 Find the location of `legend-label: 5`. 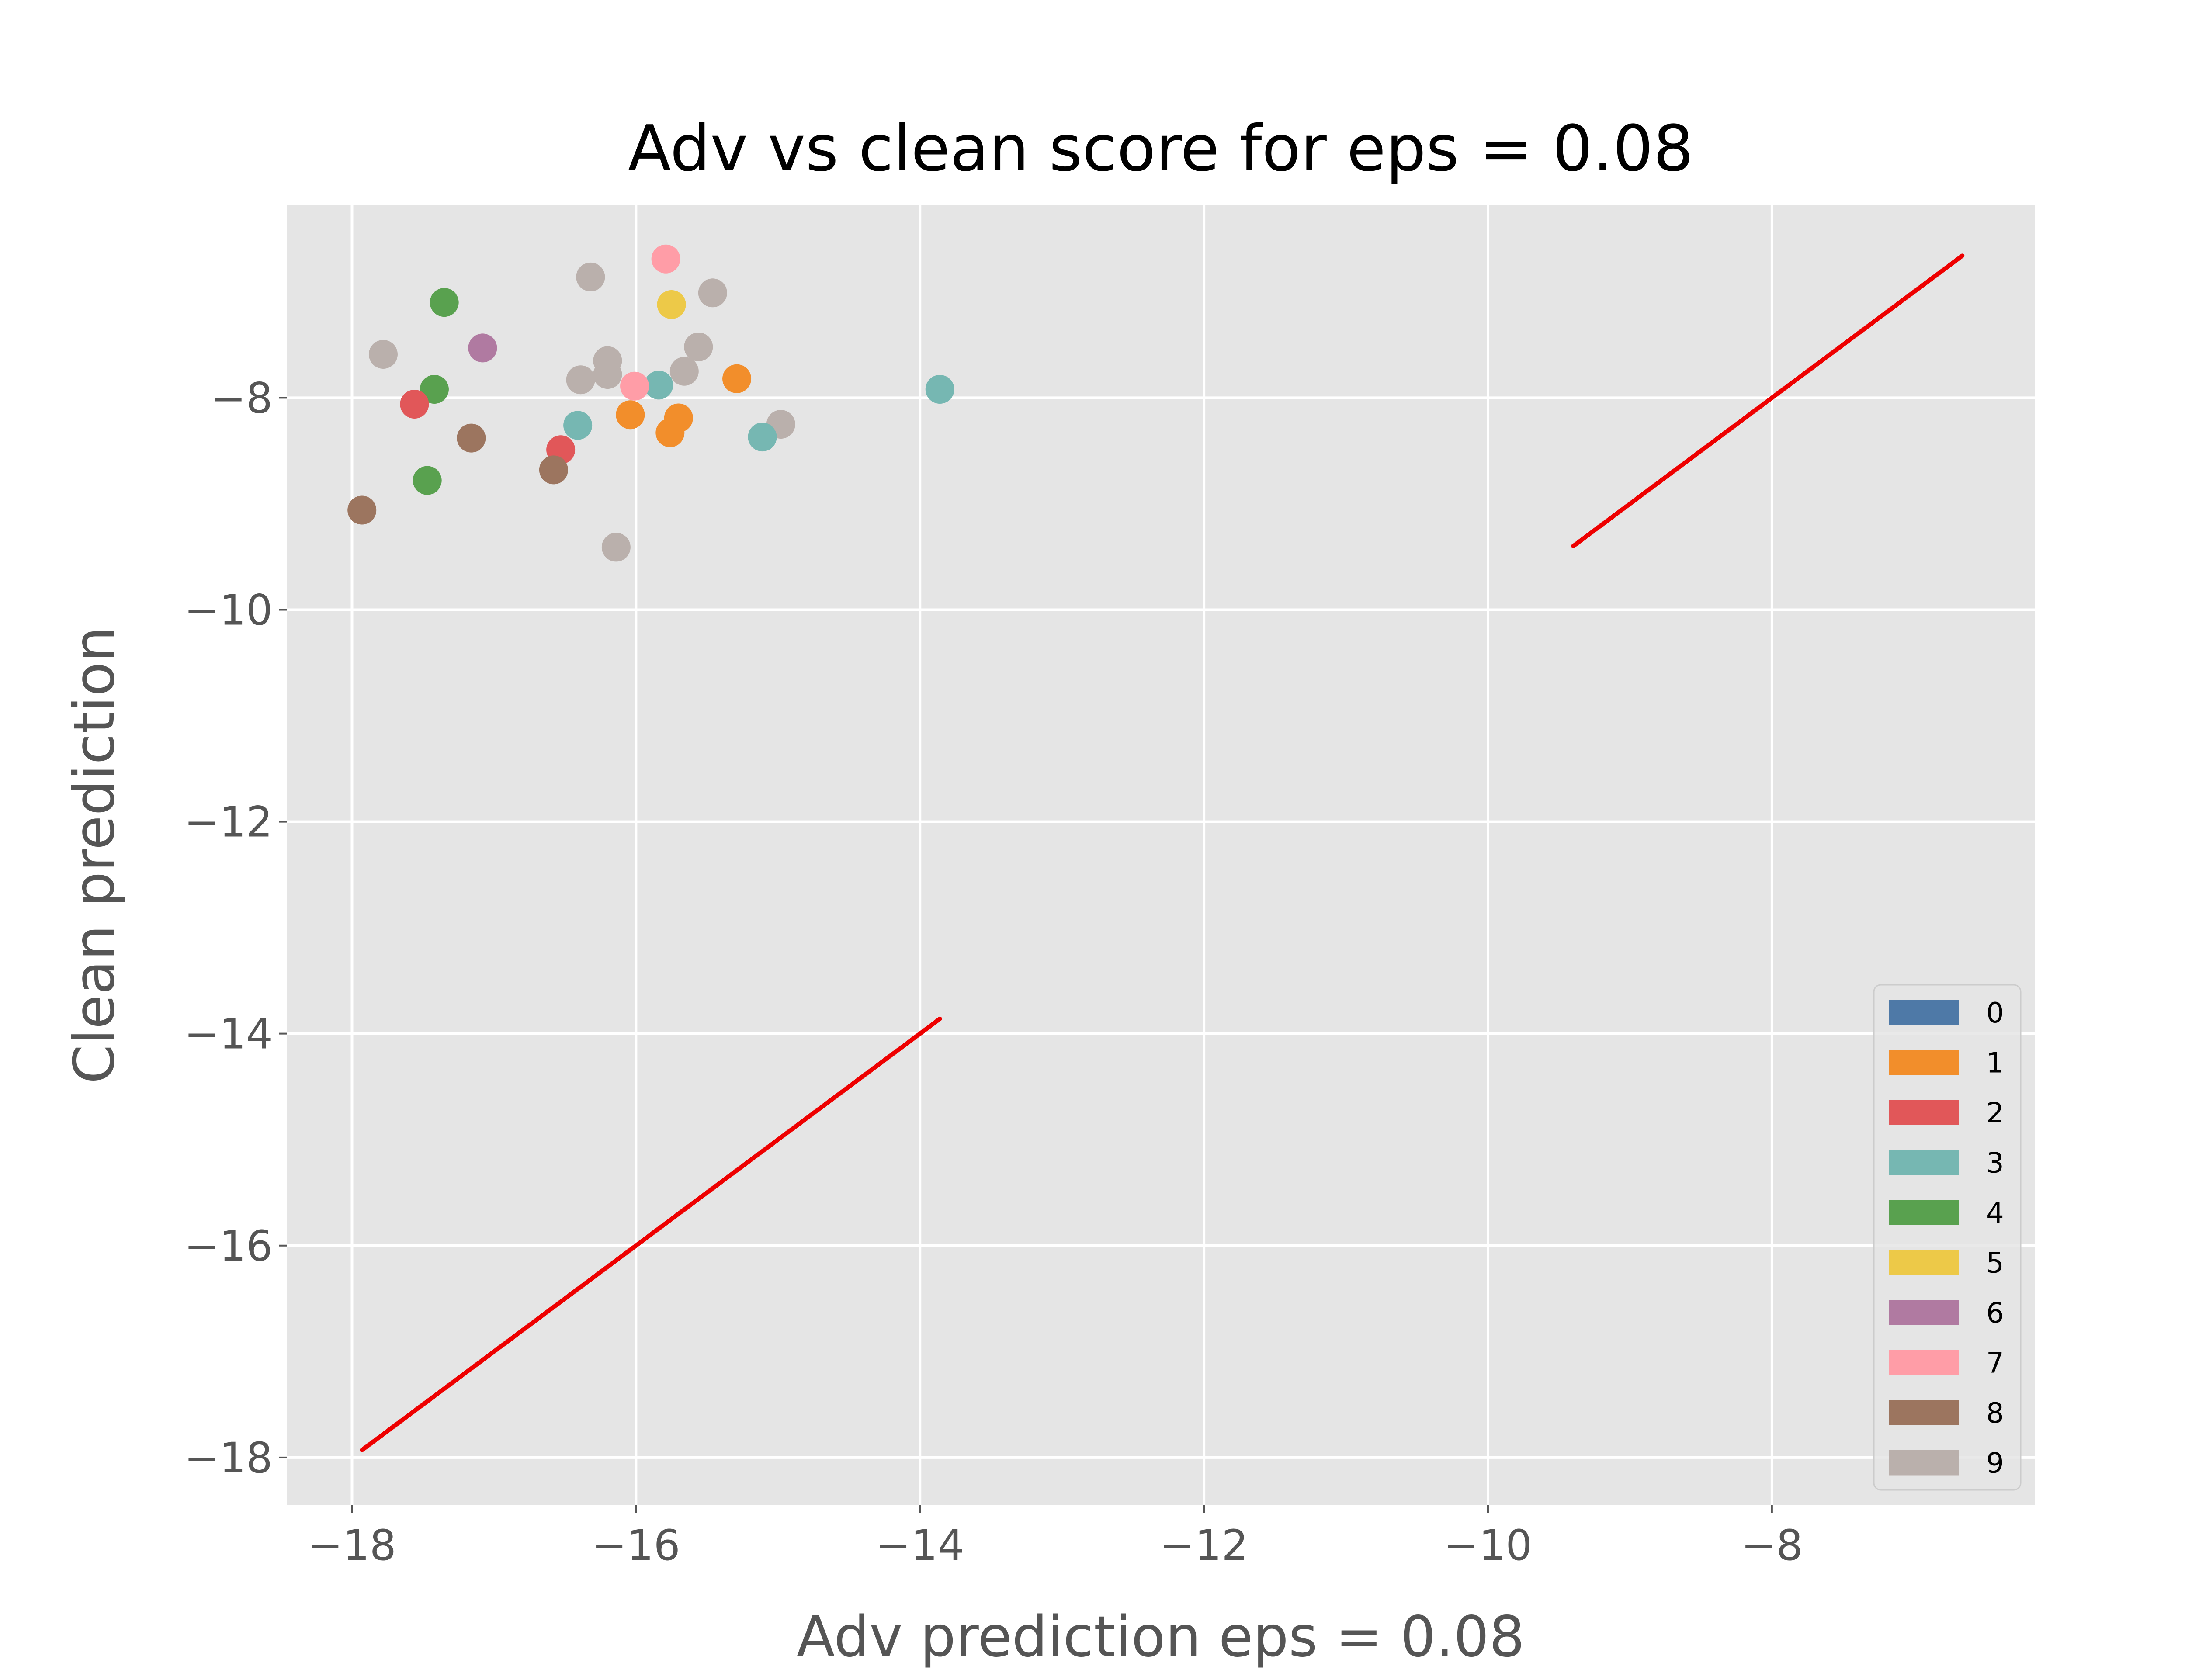

legend-label: 5 is located at coordinates (1995, 1264).